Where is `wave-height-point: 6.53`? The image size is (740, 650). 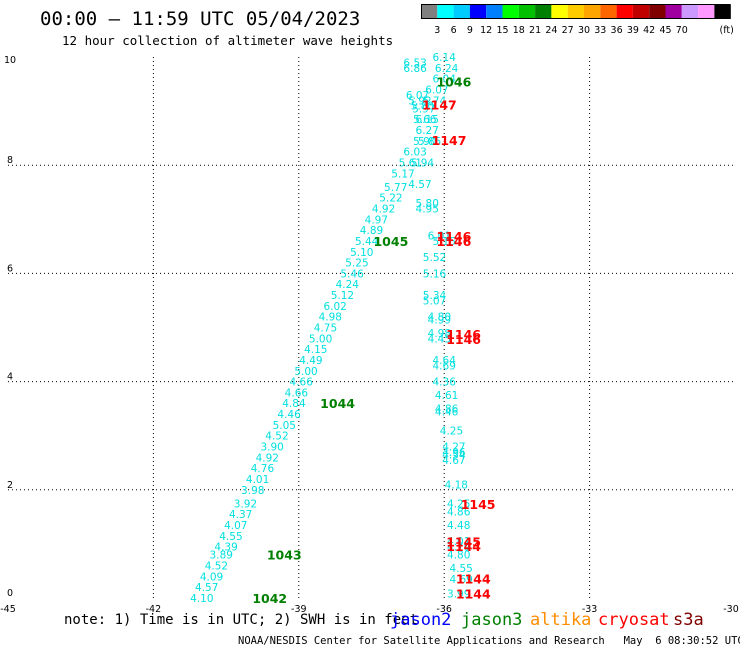 wave-height-point: 6.53 is located at coordinates (414, 63).